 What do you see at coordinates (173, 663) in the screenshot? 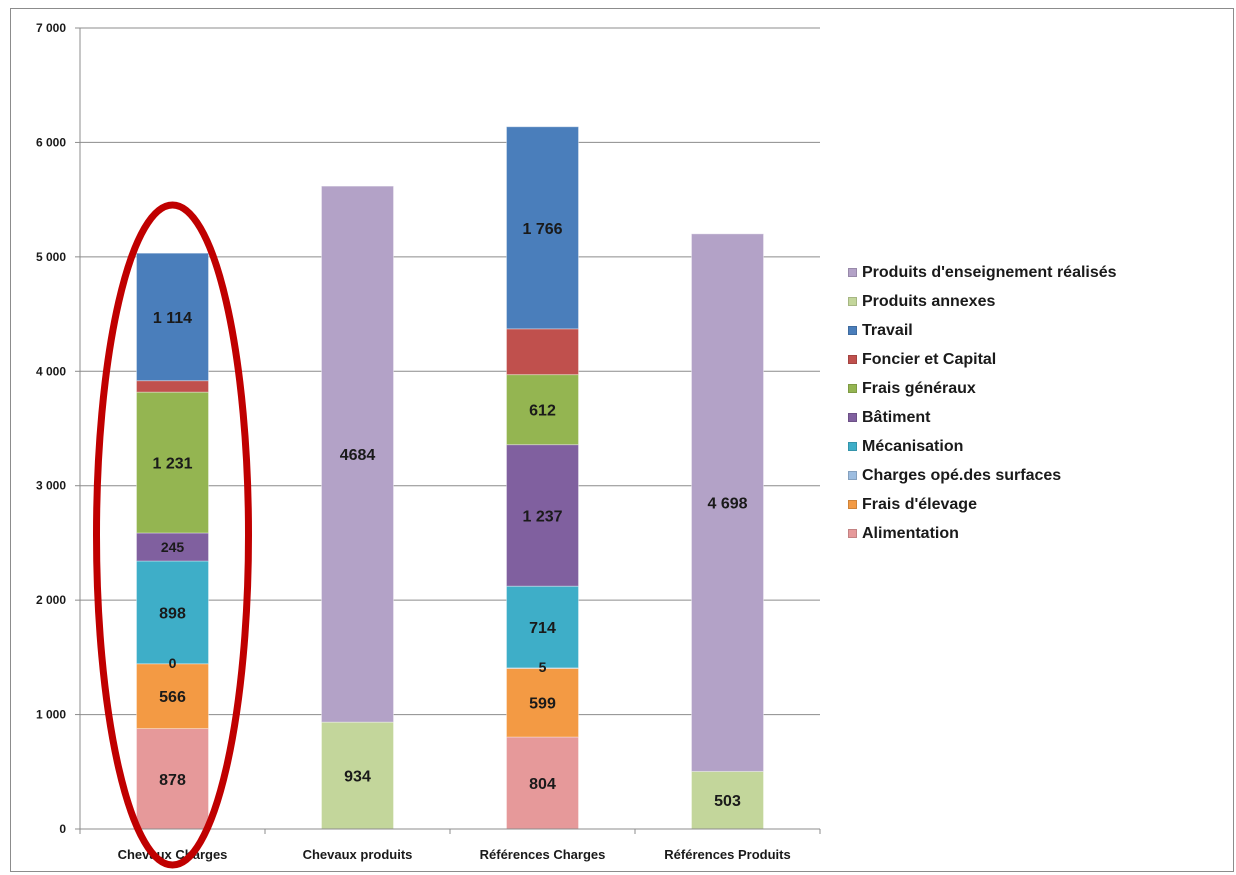
I see `data-label: 0` at bounding box center [173, 663].